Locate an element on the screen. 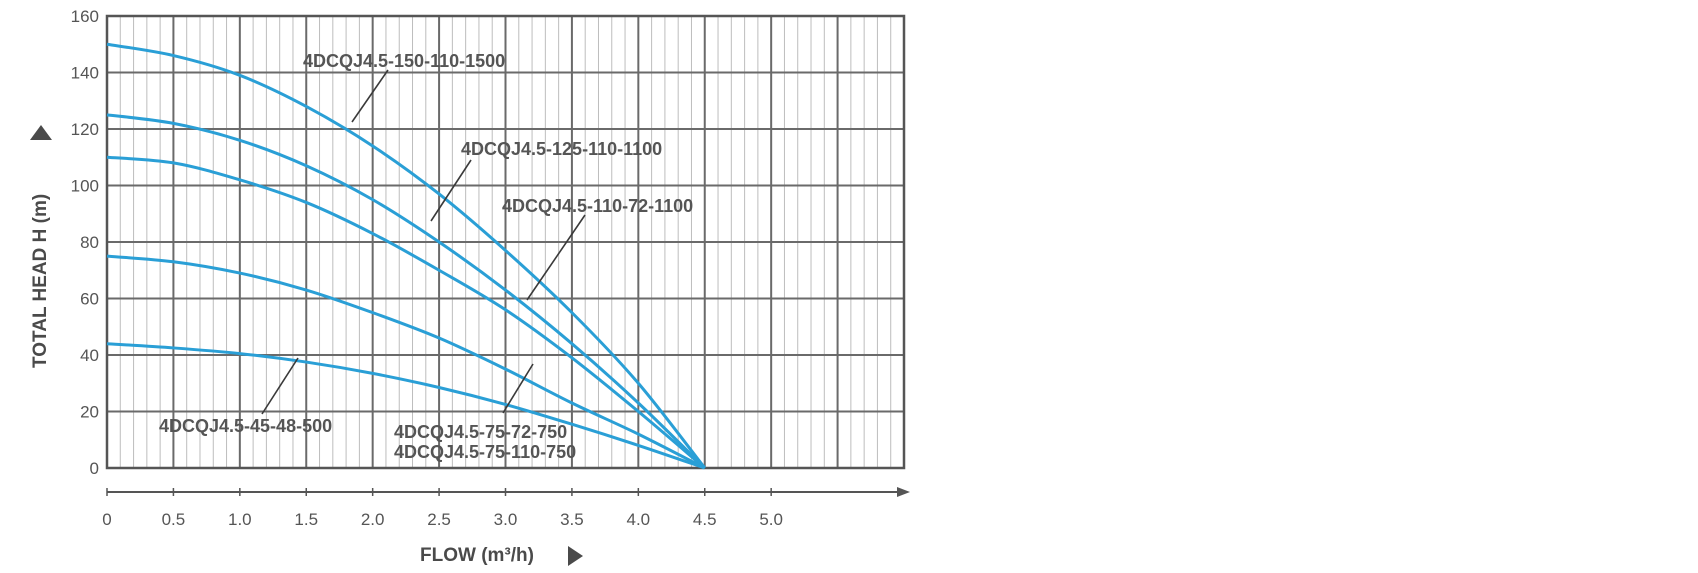 Image resolution: width=1698 pixels, height=573 pixels. x-tick-label: 0.5 is located at coordinates (174, 519).